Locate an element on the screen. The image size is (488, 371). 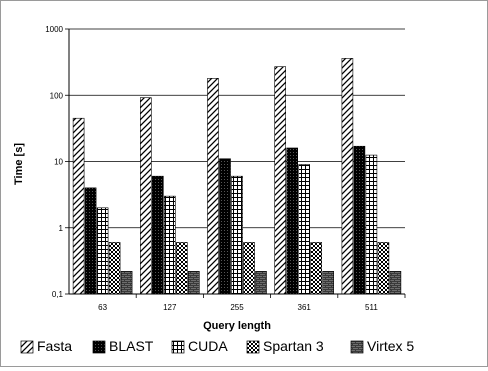
x-tick-label: 127 is located at coordinates (170, 307).